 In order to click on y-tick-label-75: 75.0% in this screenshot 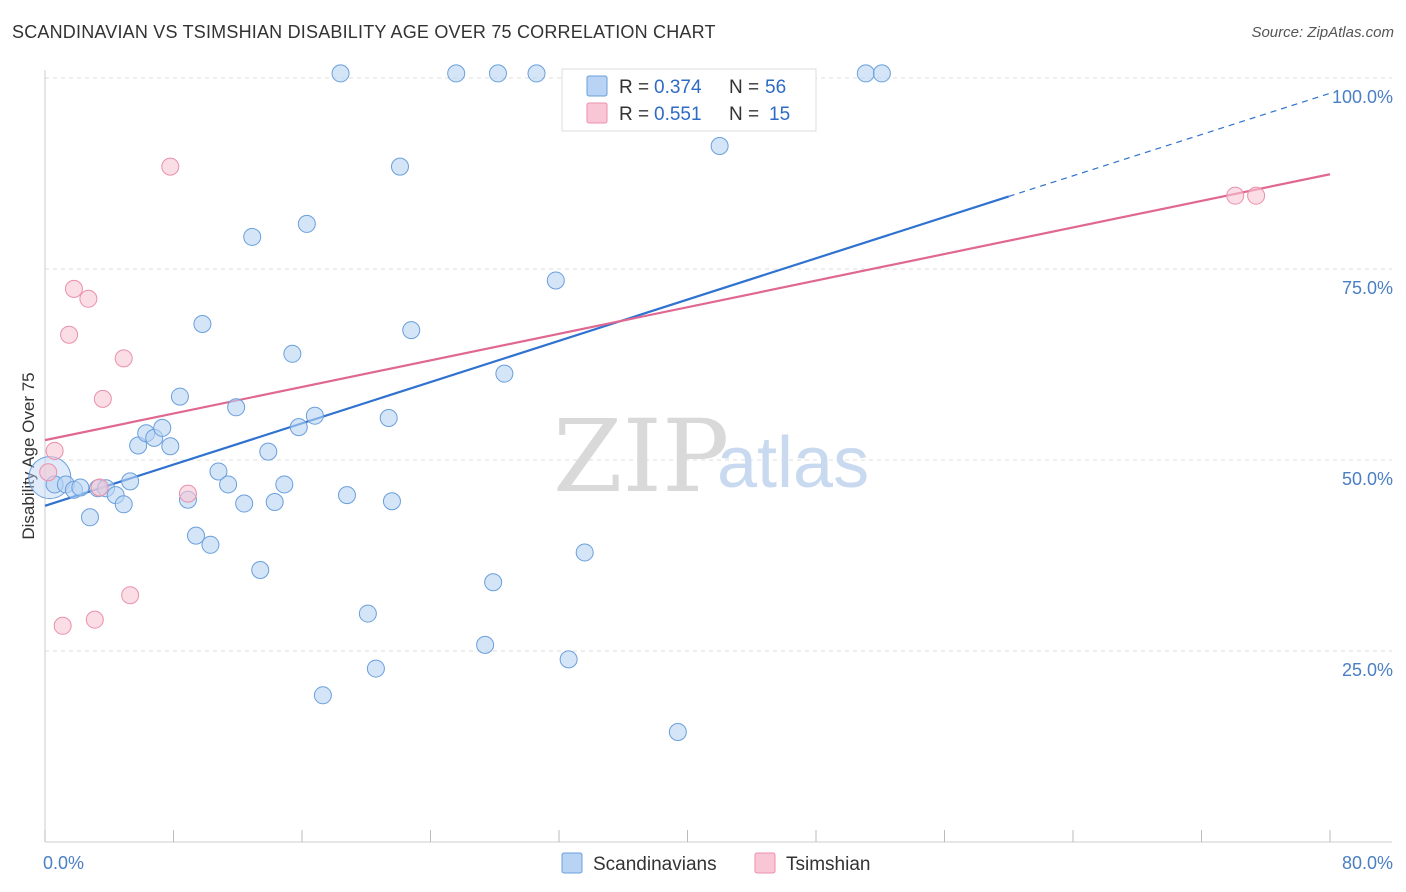, I will do `click(1367, 288)`.